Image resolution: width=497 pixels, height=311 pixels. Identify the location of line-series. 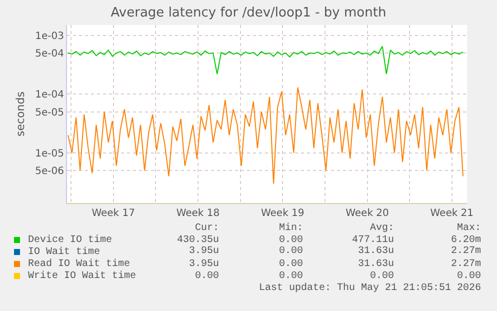
(266, 60).